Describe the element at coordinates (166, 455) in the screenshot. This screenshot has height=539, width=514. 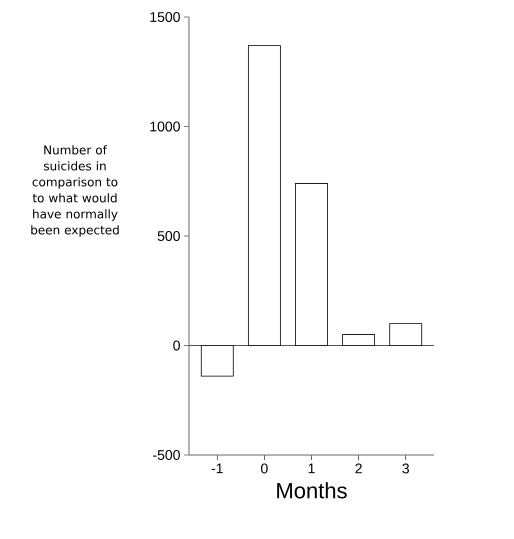
I see `y-tick-label: -500` at that location.